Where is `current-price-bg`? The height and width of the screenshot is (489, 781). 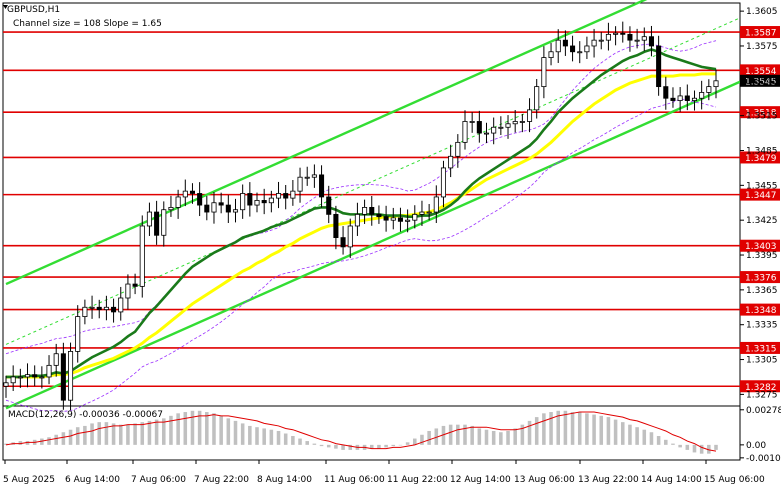
current-price-bg is located at coordinates (760, 80).